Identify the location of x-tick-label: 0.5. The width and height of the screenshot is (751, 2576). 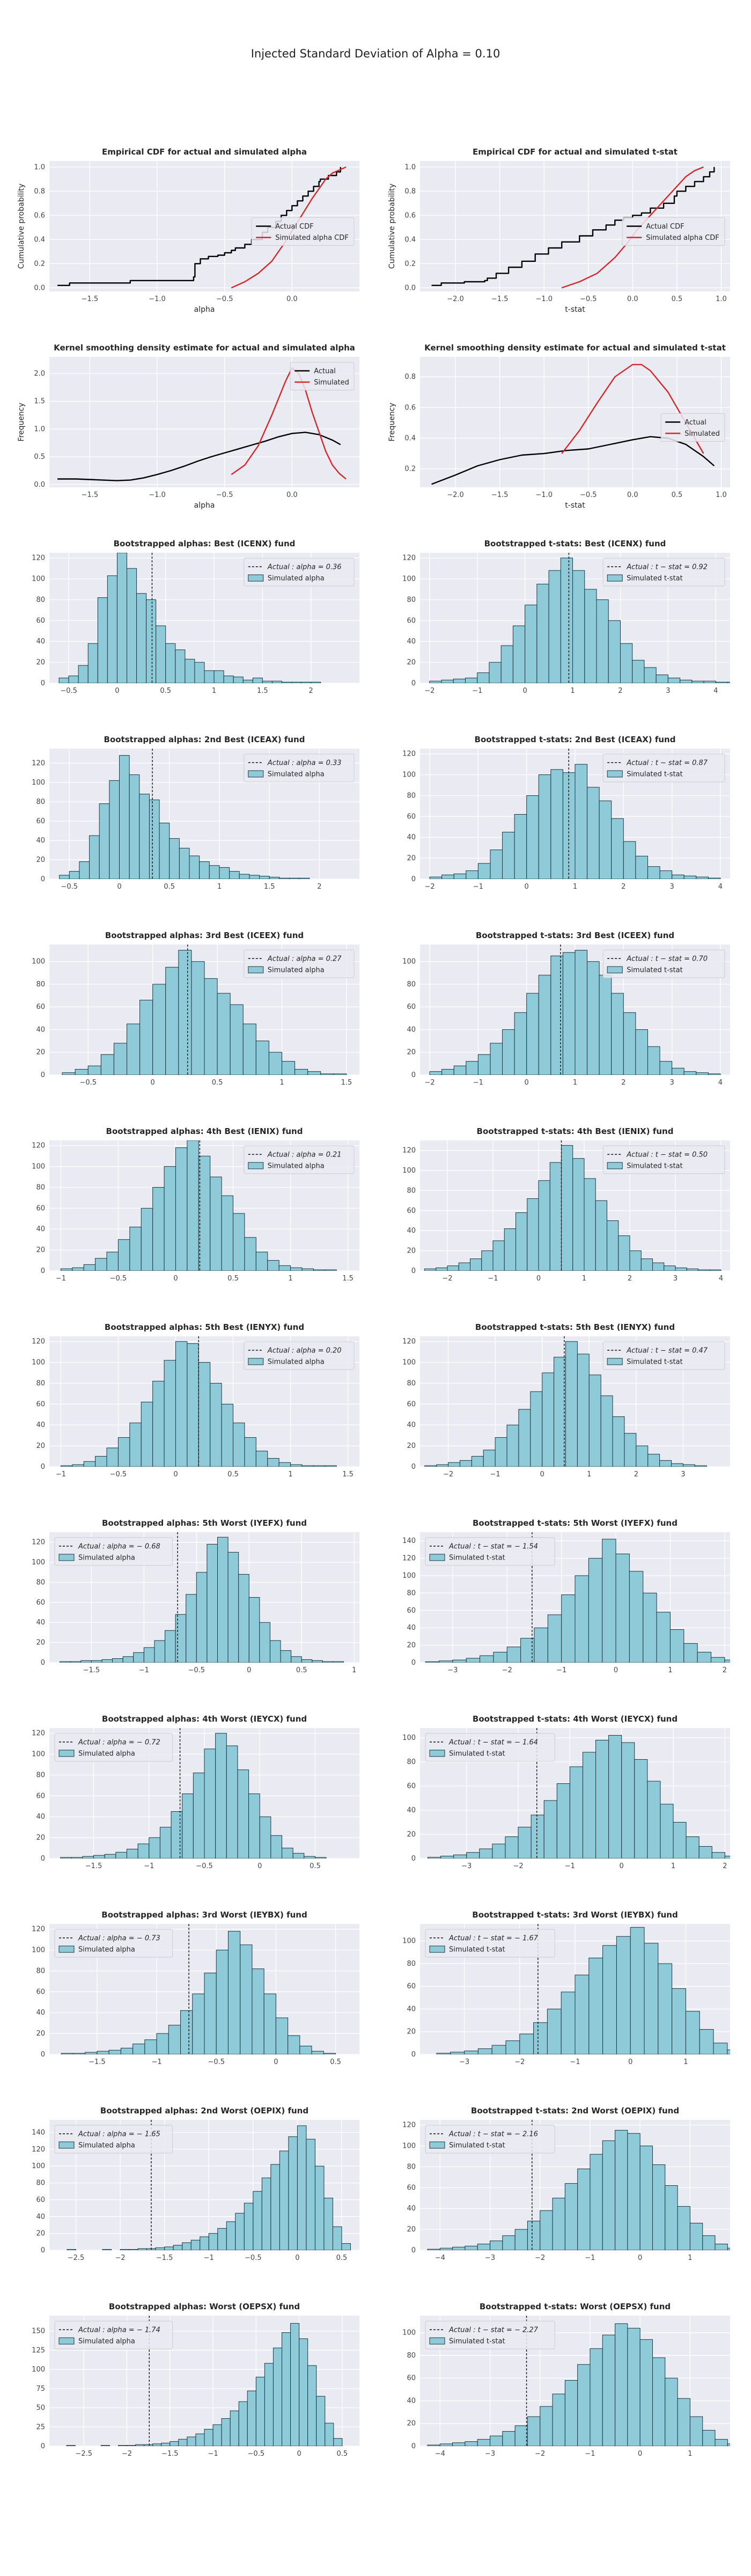
(342, 2454).